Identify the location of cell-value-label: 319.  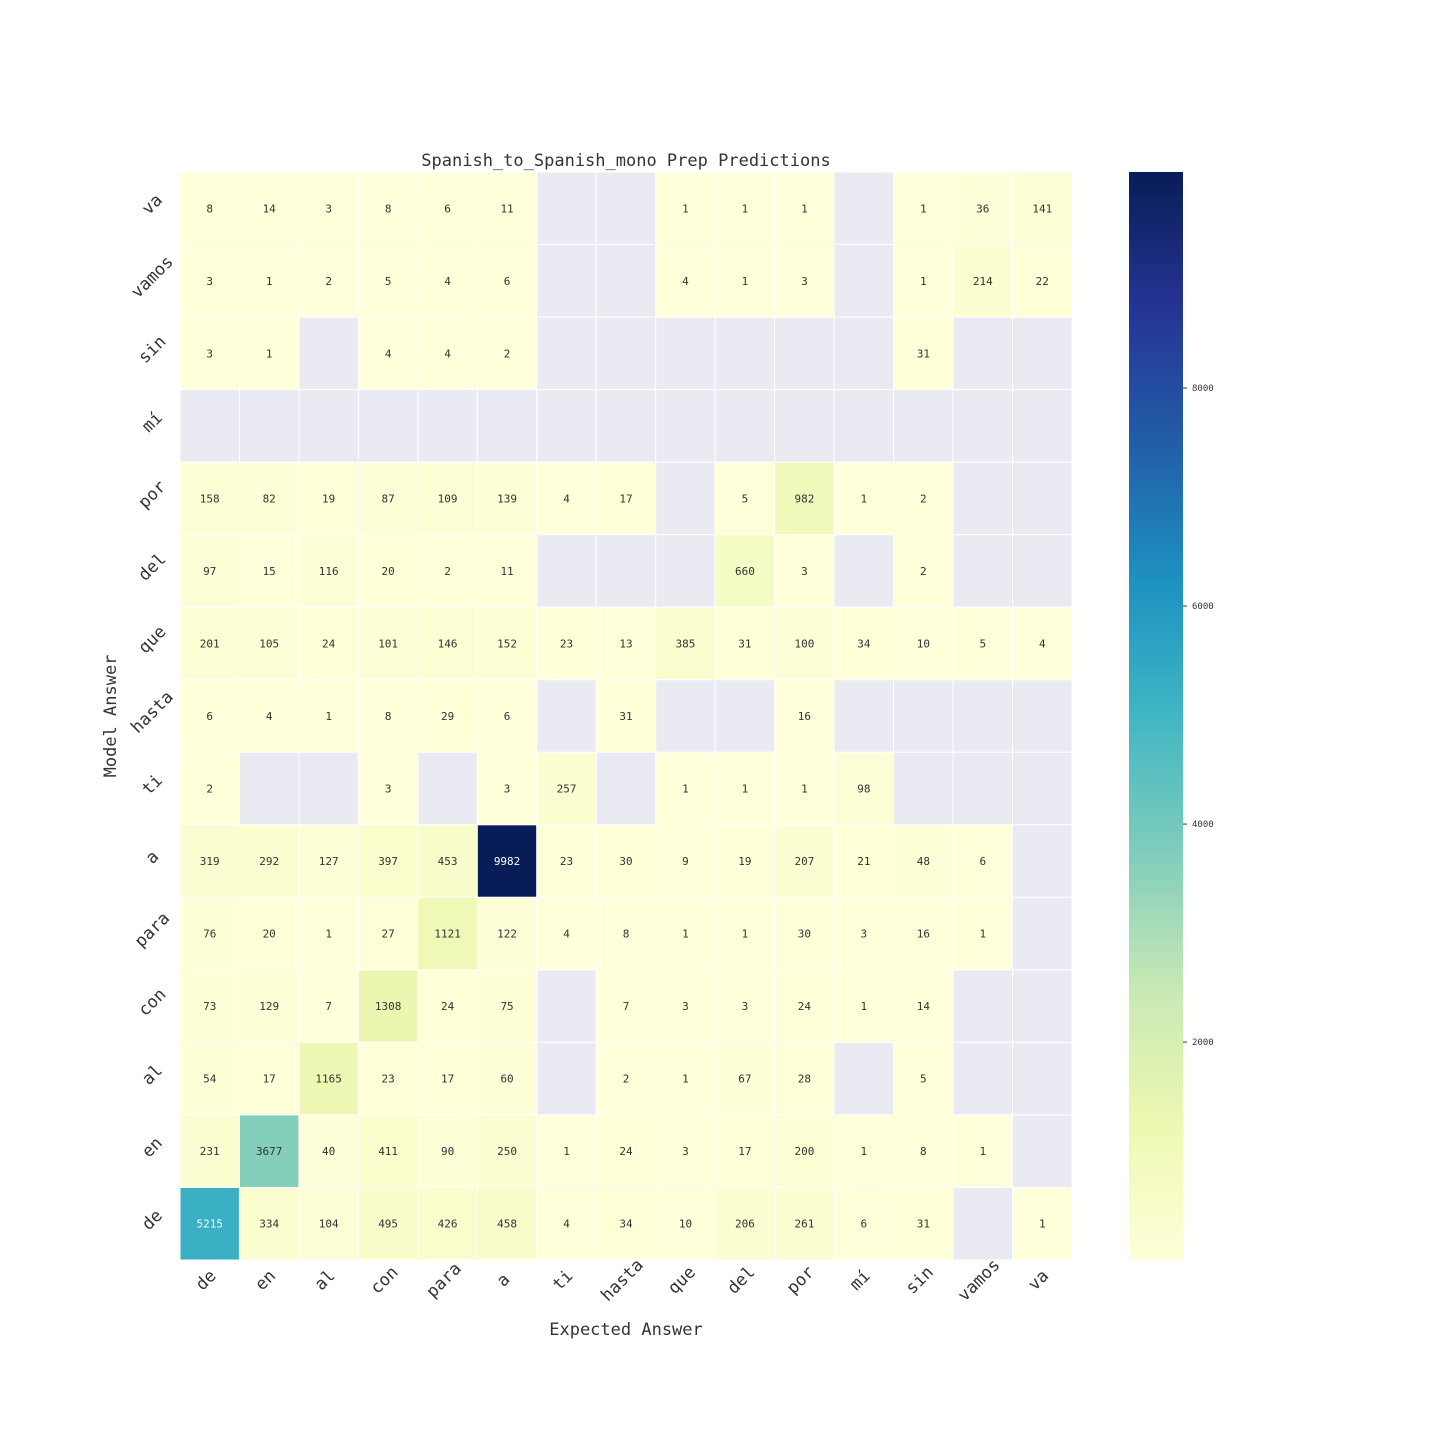
(210, 861).